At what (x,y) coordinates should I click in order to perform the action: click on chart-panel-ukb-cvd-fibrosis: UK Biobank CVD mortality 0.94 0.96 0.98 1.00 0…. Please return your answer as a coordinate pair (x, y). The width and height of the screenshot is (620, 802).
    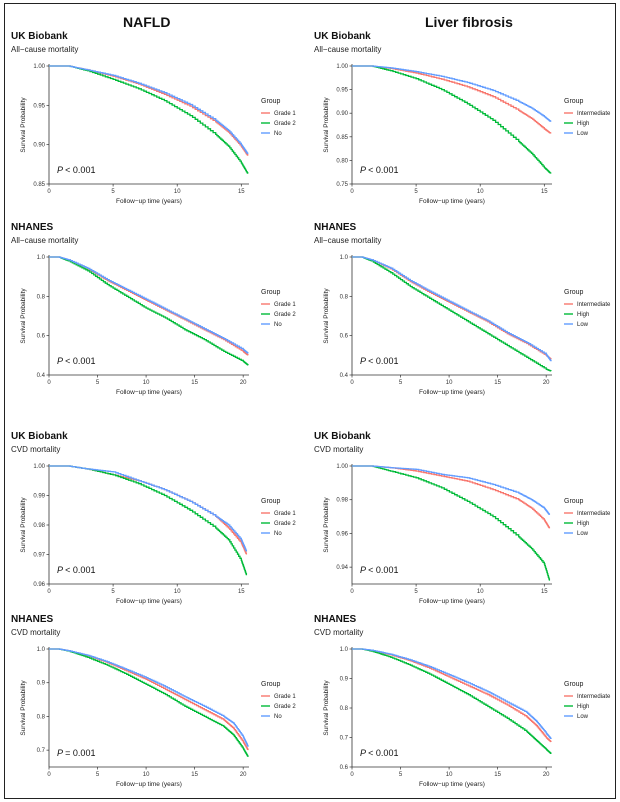
    Looking at the image, I should click on (460, 520).